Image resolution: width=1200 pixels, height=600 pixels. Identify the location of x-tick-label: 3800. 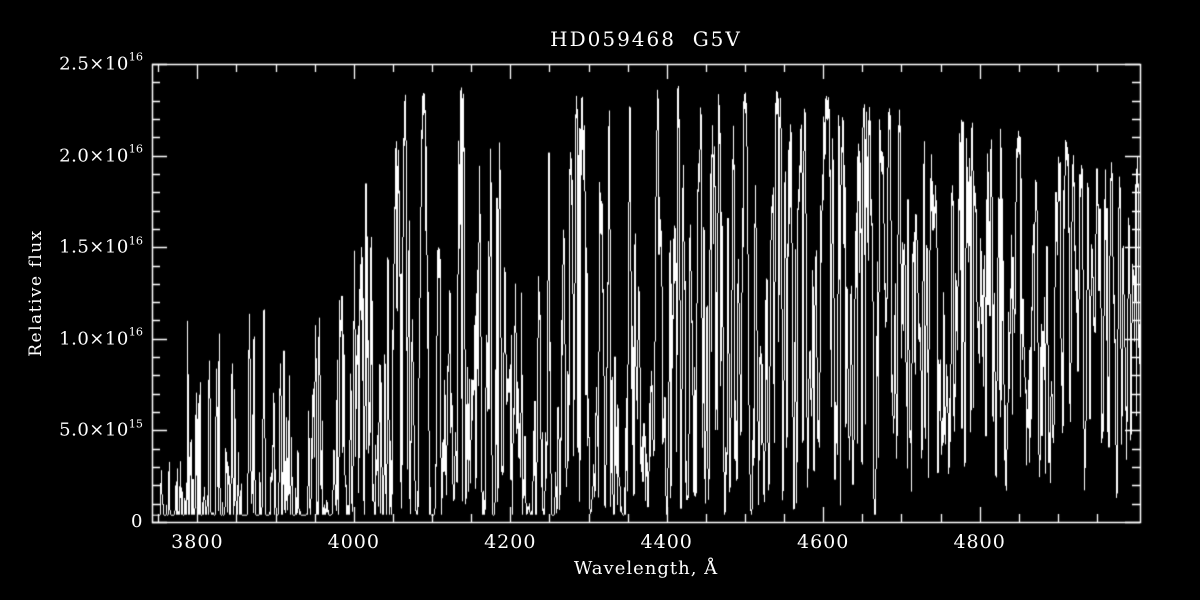
(197, 542).